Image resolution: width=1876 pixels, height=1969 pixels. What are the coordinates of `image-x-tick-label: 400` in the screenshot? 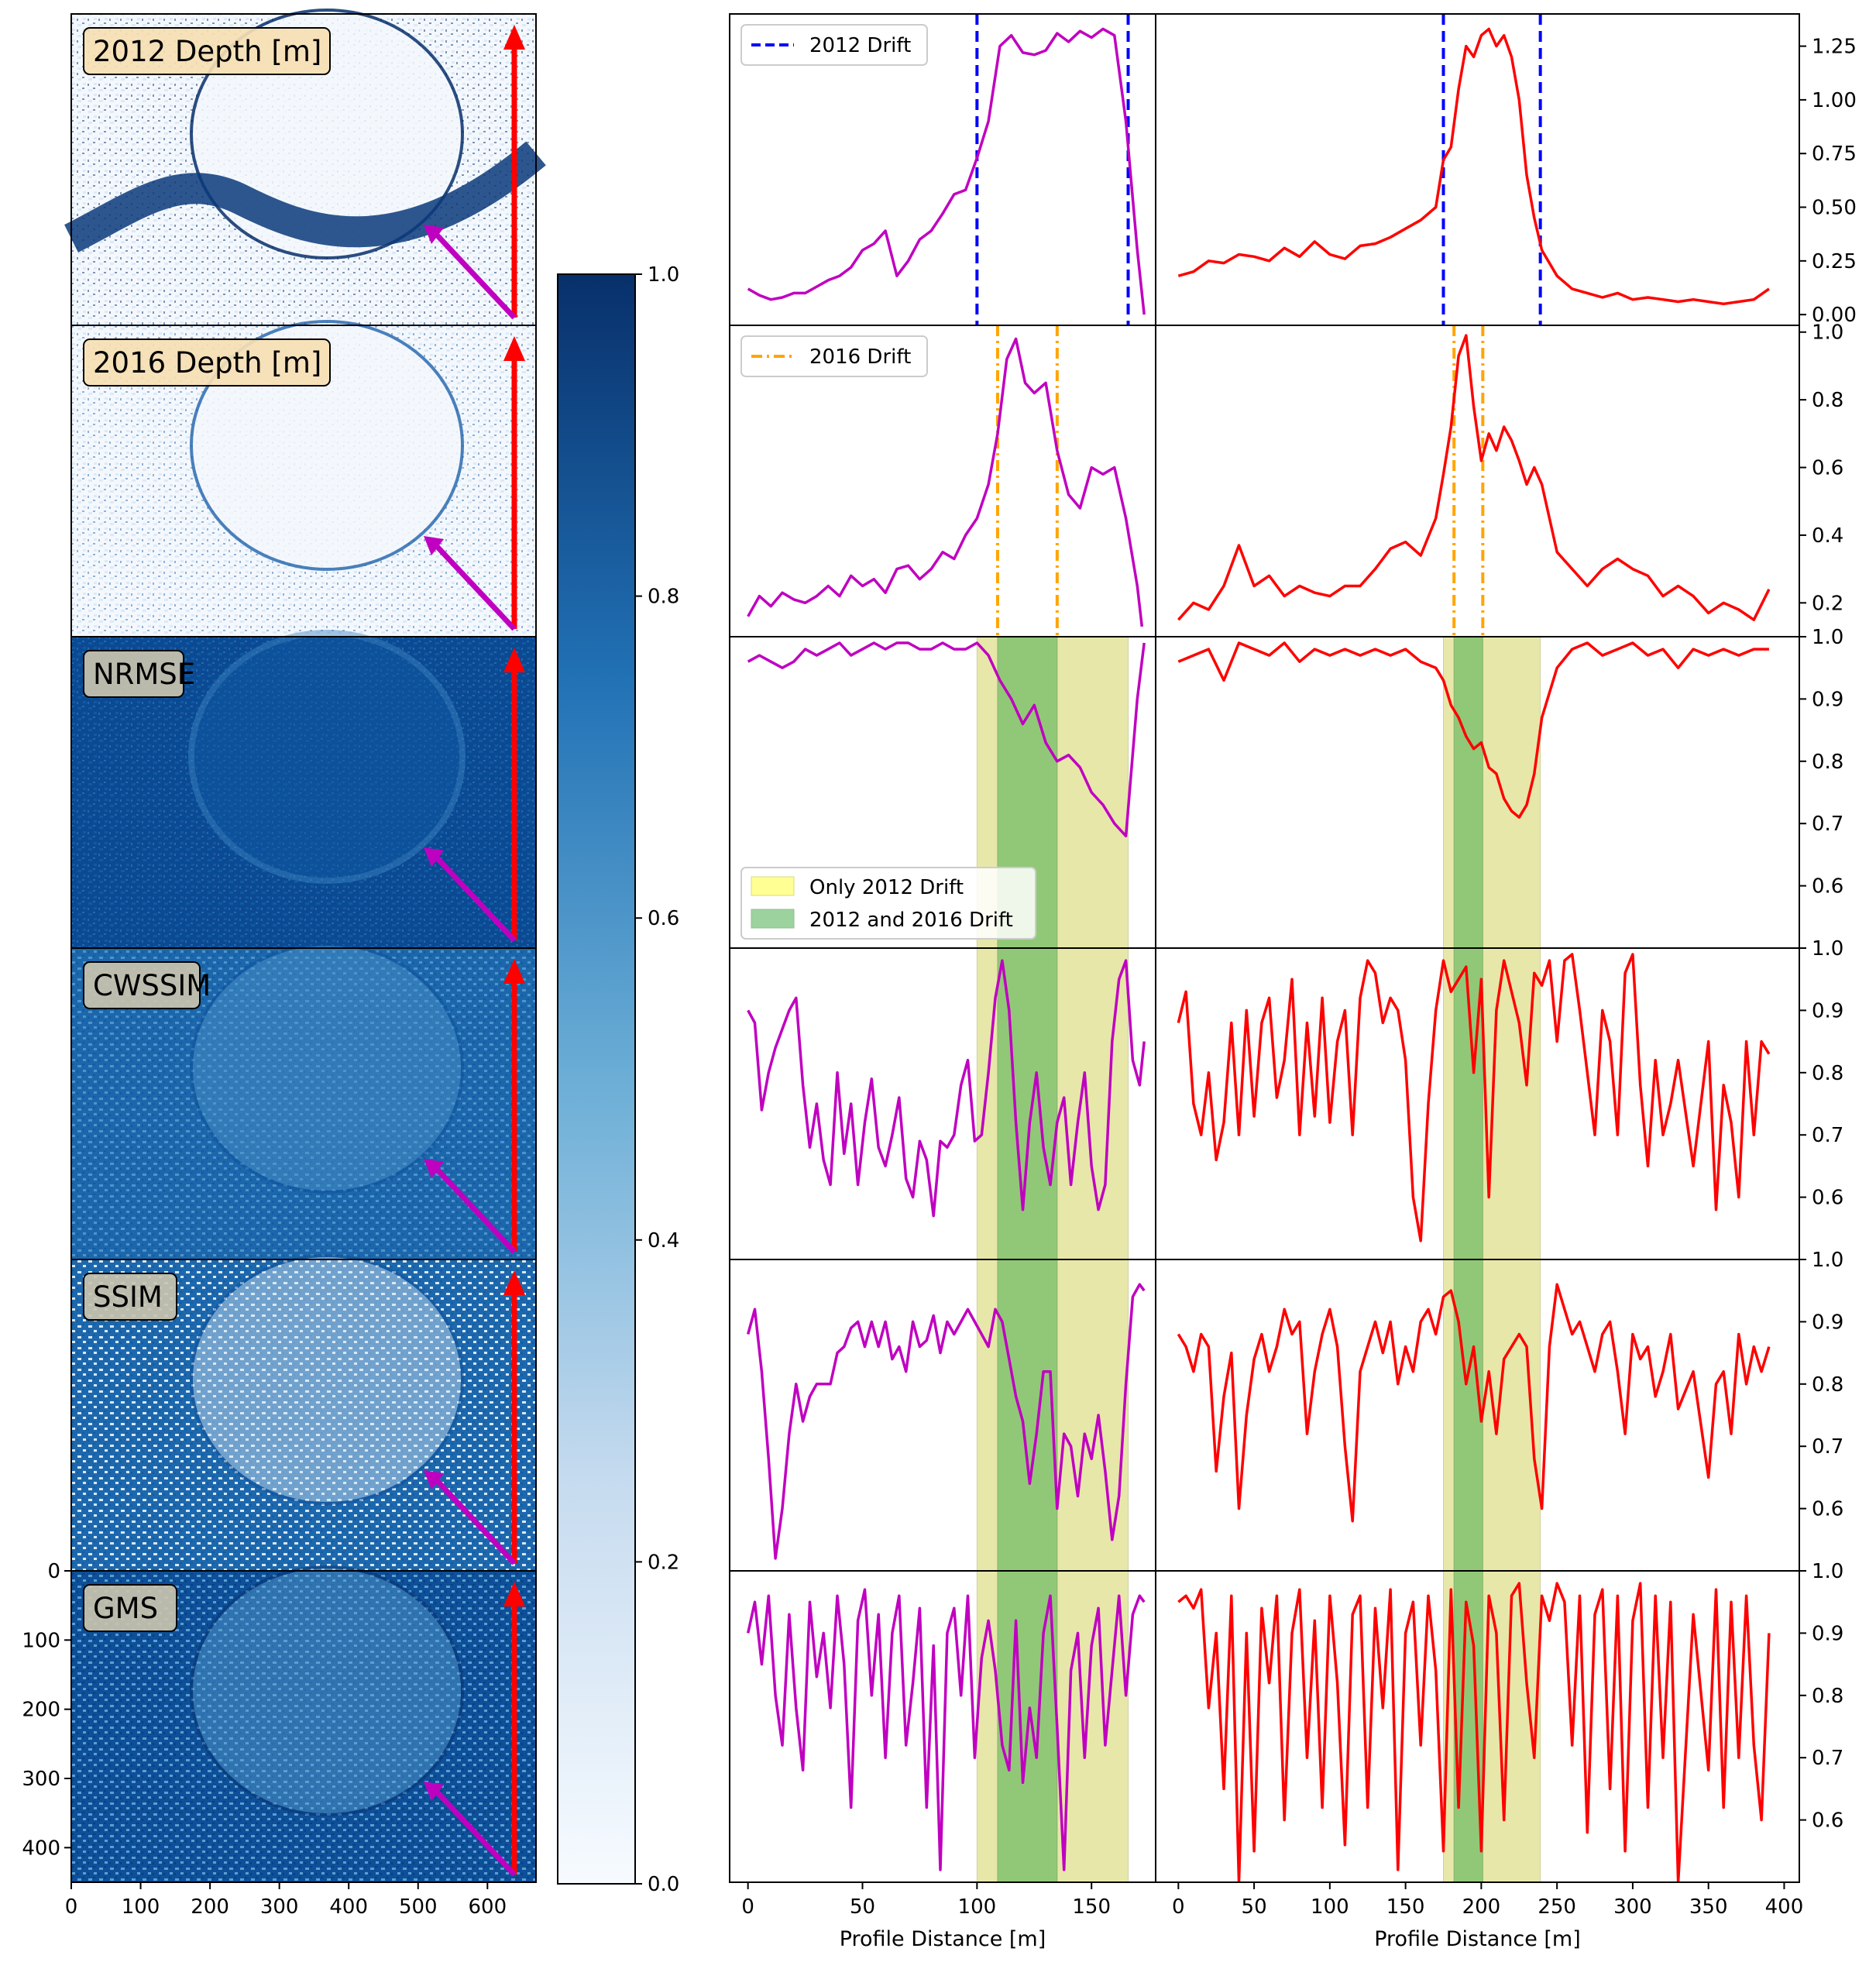 It's located at (348, 1907).